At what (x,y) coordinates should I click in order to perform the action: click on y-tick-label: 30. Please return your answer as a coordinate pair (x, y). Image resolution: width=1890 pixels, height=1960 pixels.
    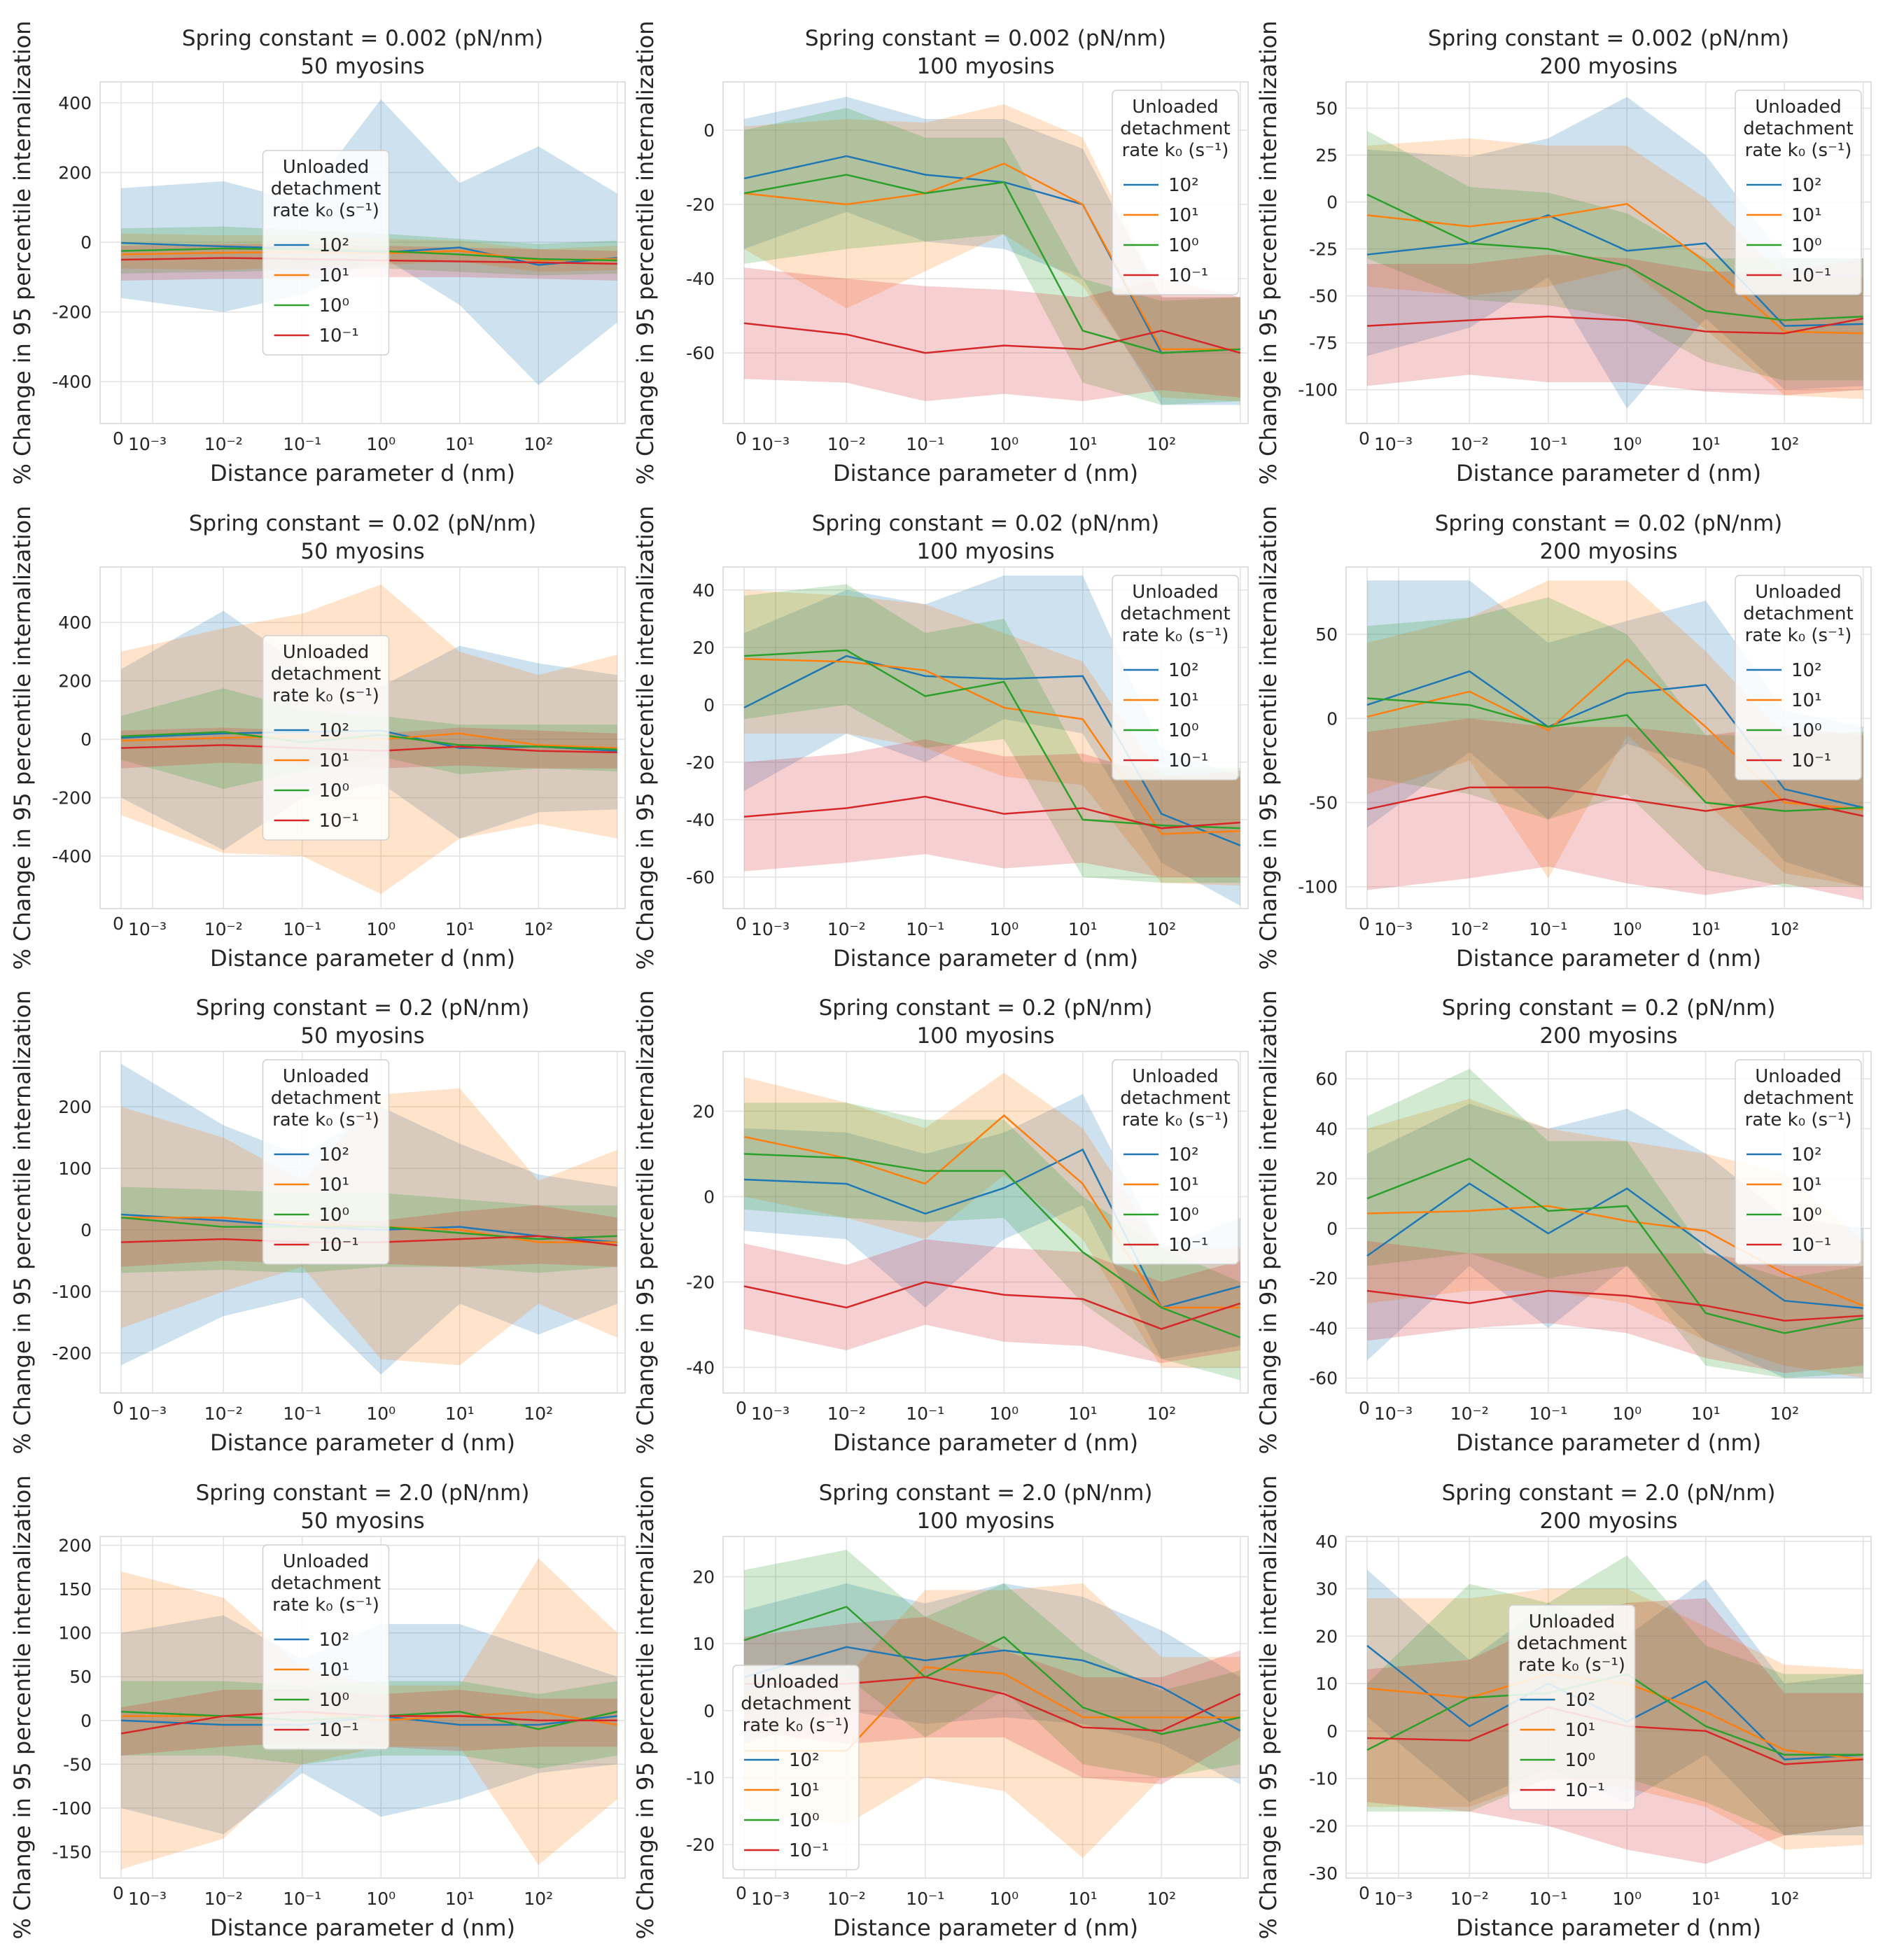
    Looking at the image, I should click on (1326, 1589).